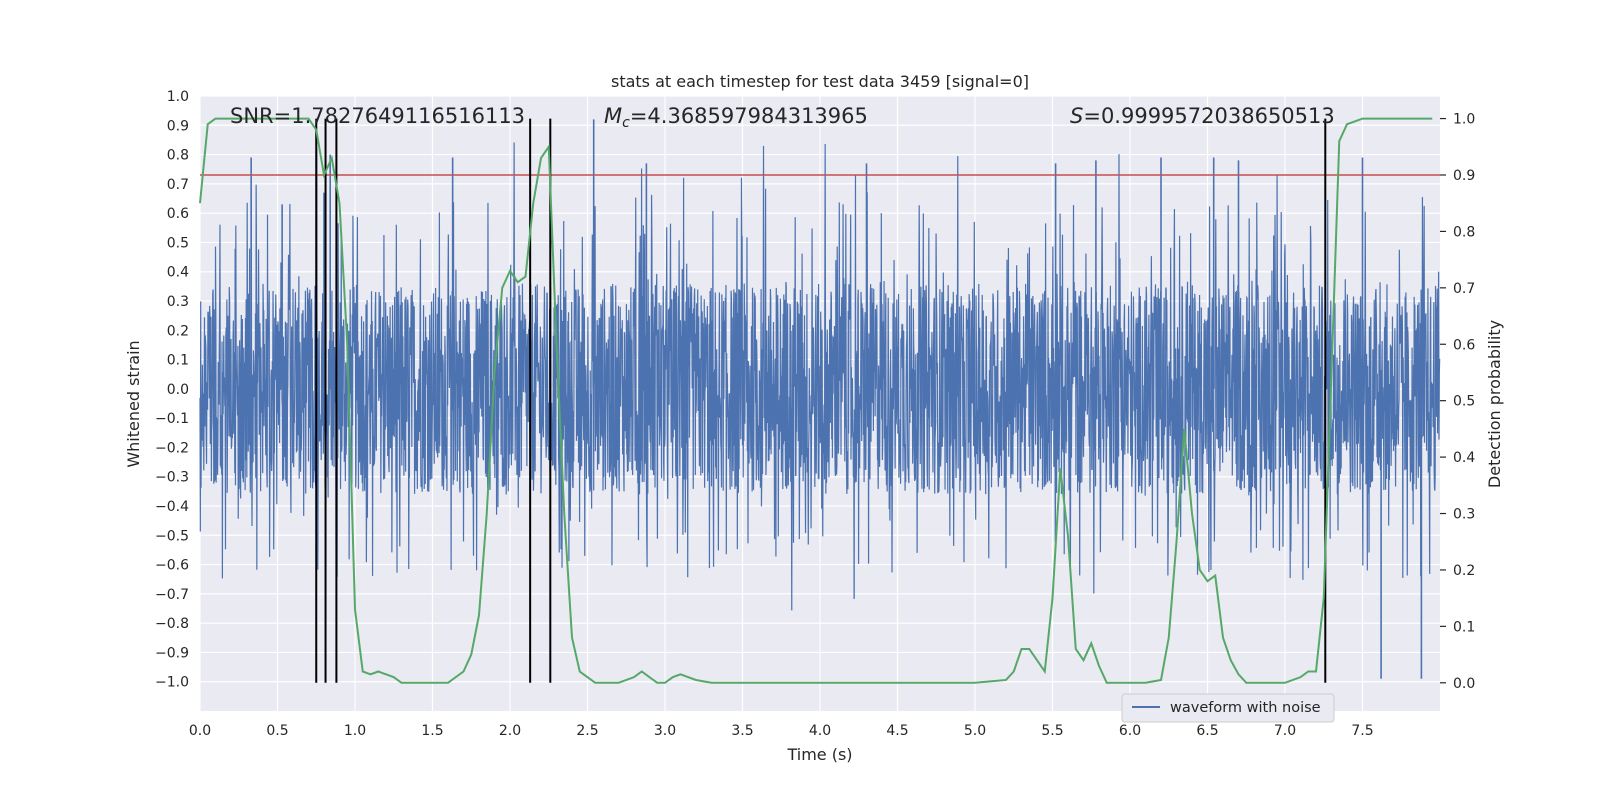 The image size is (1600, 800). Describe the element at coordinates (172, 507) in the screenshot. I see `y-tick-label: −0.4` at that location.